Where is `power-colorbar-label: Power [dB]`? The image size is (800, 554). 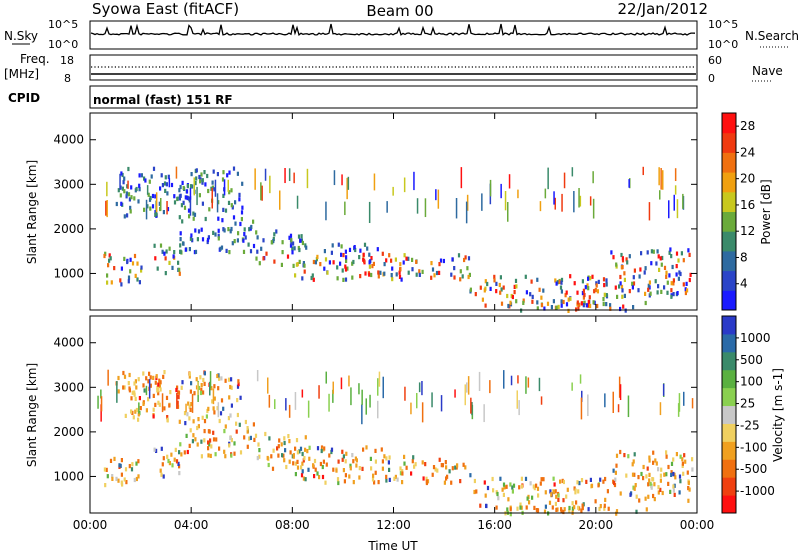 power-colorbar-label: Power [dB] is located at coordinates (766, 211).